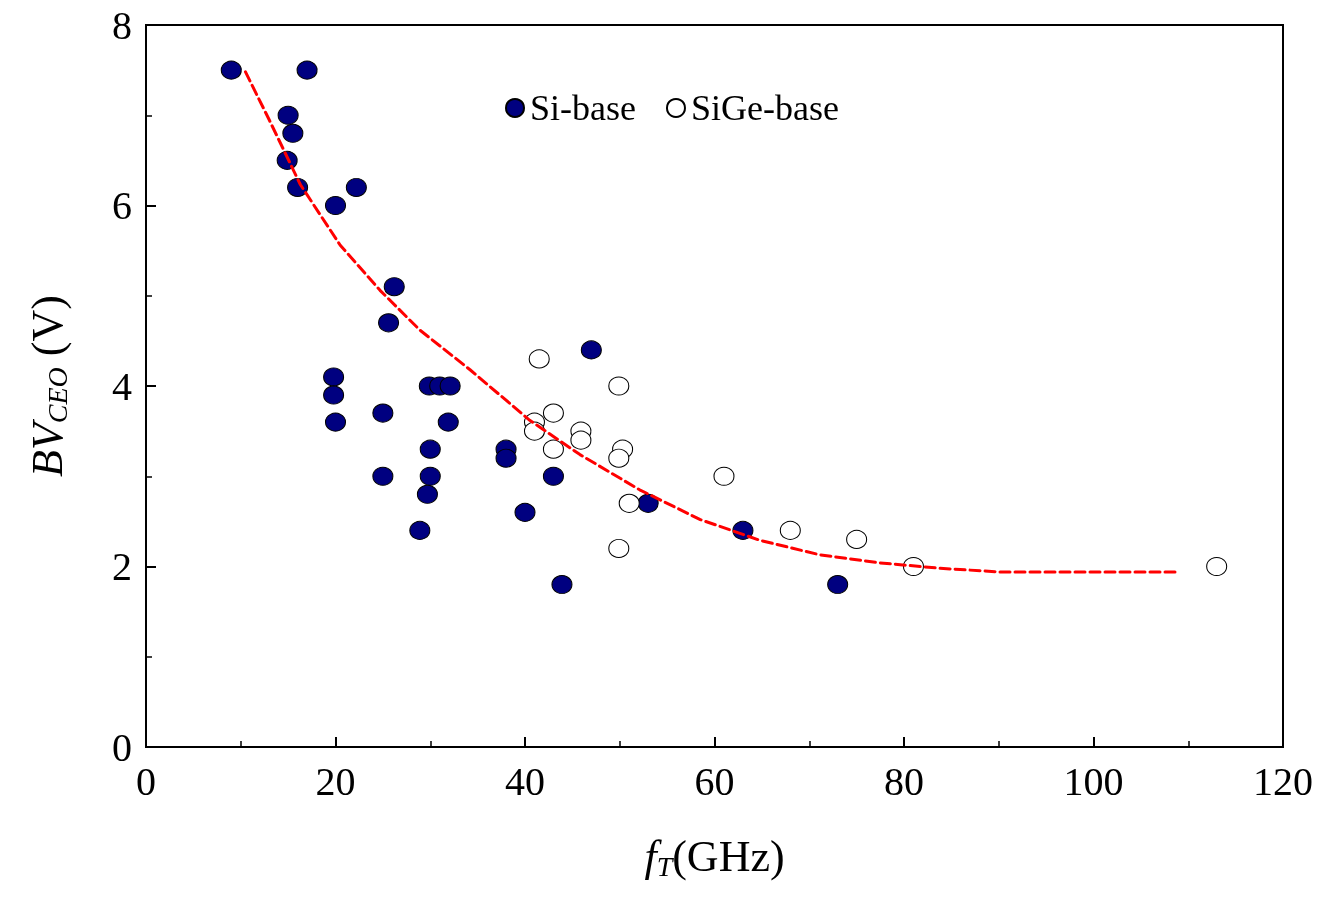  I want to click on legend-label: Si-base, so click(583, 108).